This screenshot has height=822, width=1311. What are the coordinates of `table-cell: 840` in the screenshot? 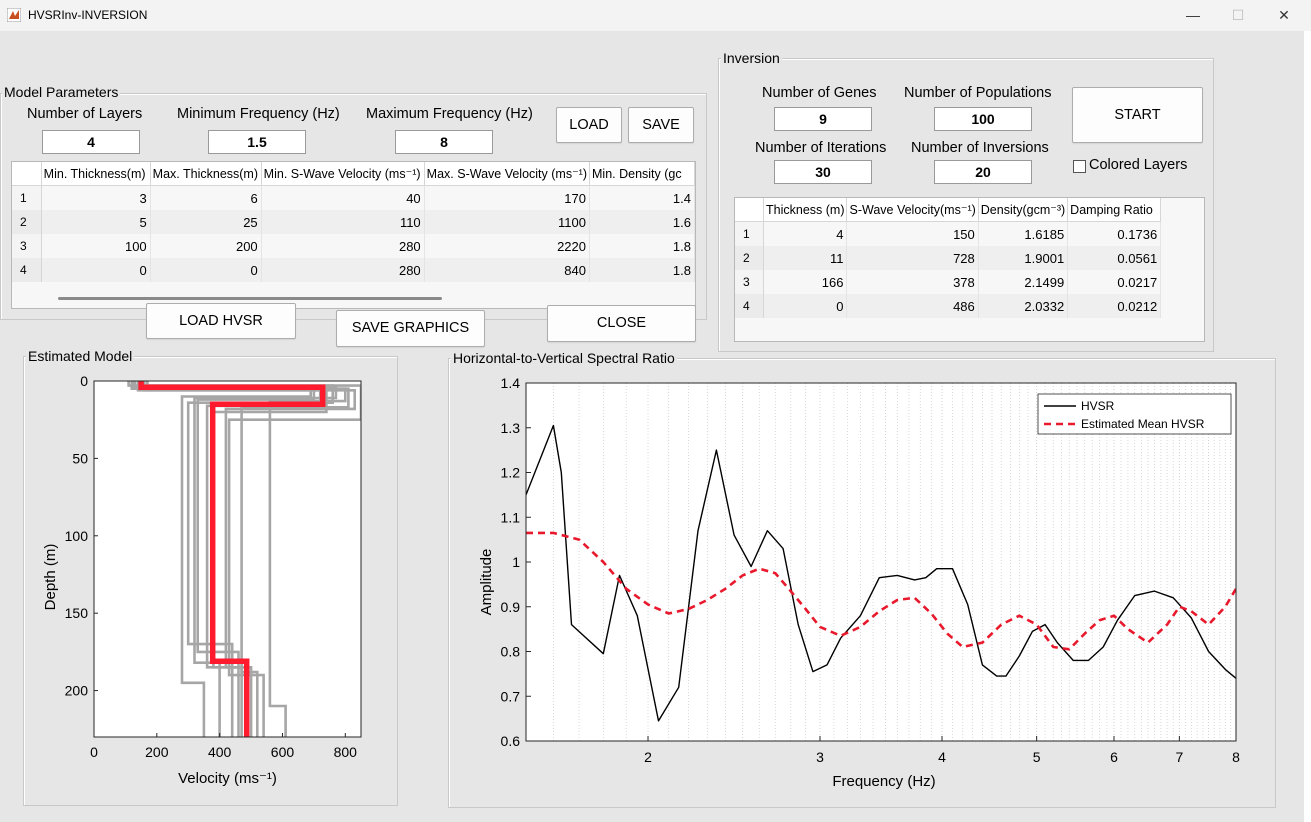 It's located at (507, 270).